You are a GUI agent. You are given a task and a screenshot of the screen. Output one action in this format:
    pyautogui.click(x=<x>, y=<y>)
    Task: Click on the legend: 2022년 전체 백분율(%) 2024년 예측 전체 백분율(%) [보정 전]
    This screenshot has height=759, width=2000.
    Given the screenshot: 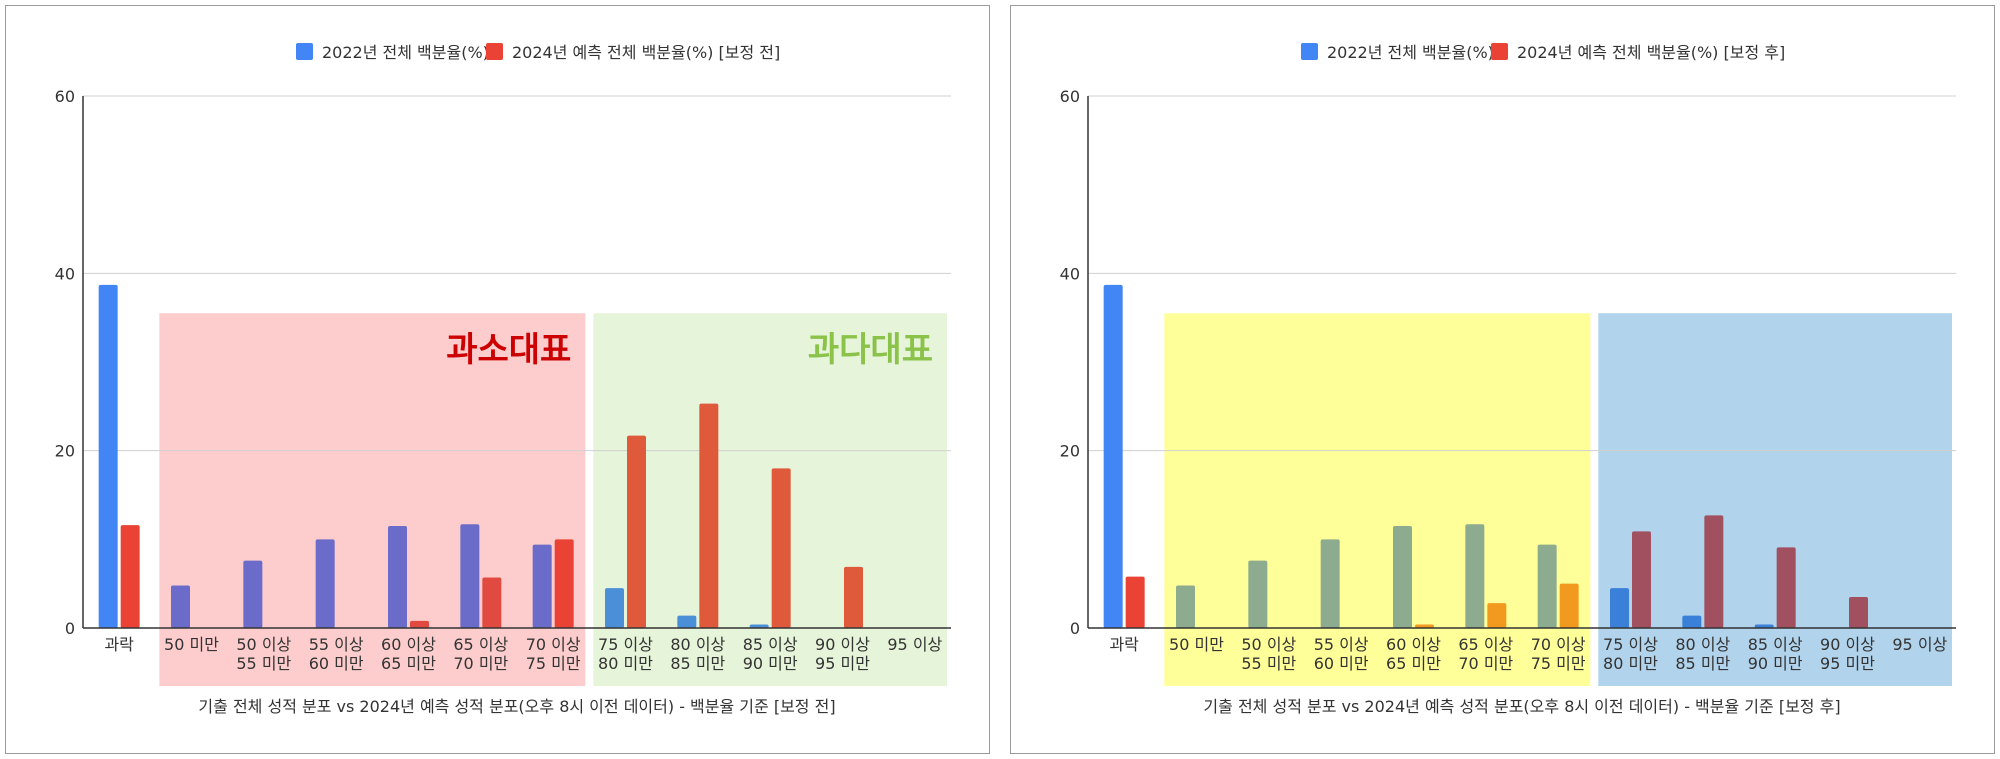 What is the action you would take?
    pyautogui.click(x=538, y=52)
    